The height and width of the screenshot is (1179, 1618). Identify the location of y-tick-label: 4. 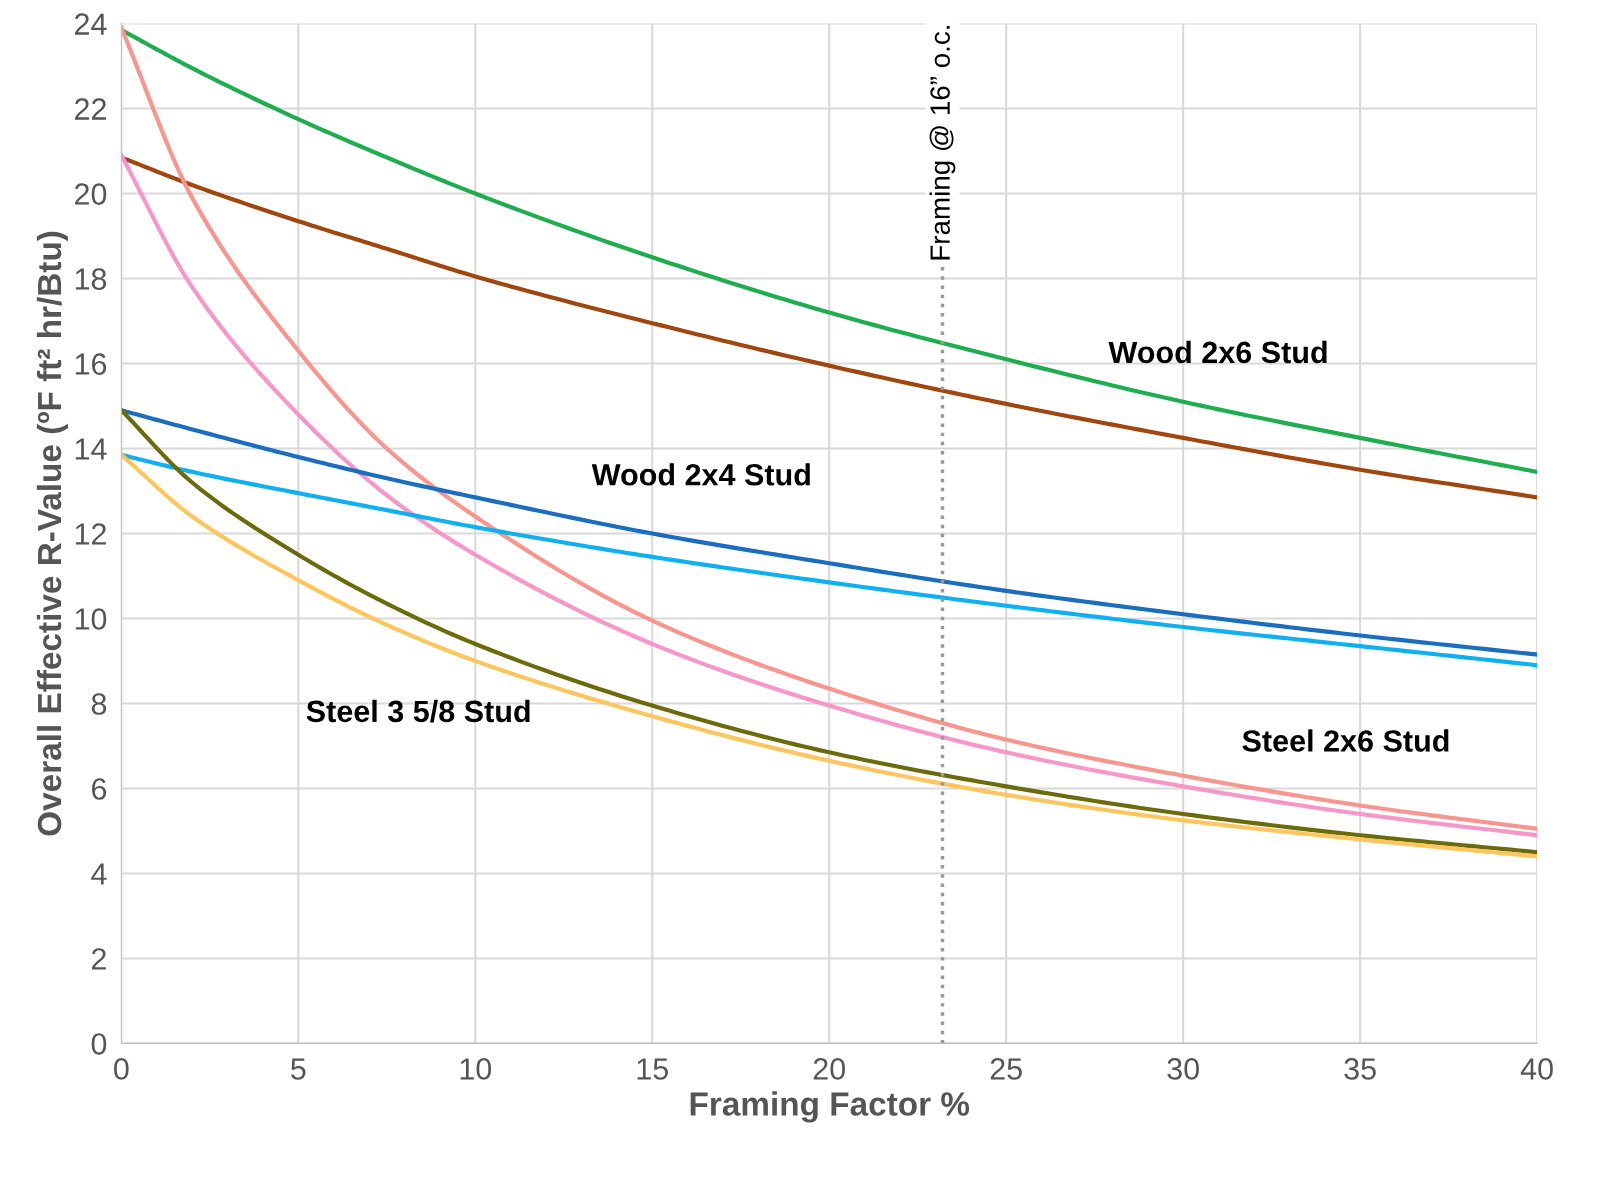
(99, 874).